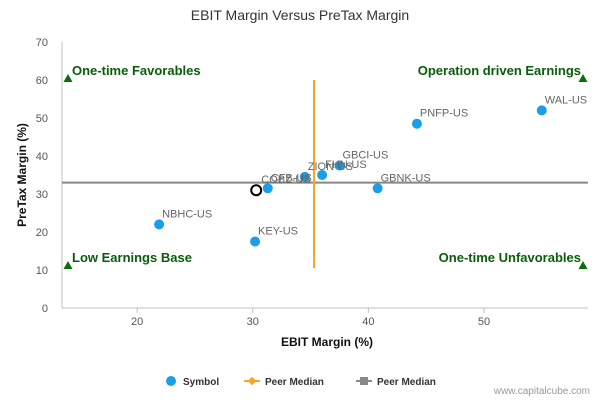 The height and width of the screenshot is (400, 600). I want to click on legend-symbol-label: Symbol, so click(201, 382).